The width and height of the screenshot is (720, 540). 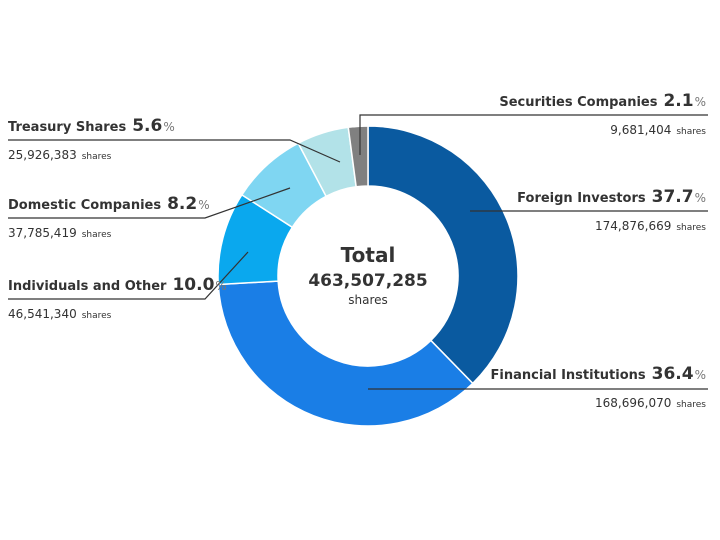 What do you see at coordinates (147, 126) in the screenshot?
I see `percent-value: 5.6` at bounding box center [147, 126].